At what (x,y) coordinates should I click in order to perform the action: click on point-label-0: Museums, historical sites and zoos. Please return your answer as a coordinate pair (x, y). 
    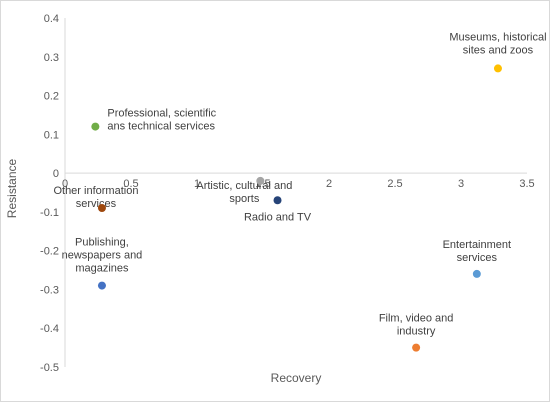
    Looking at the image, I should click on (497, 43).